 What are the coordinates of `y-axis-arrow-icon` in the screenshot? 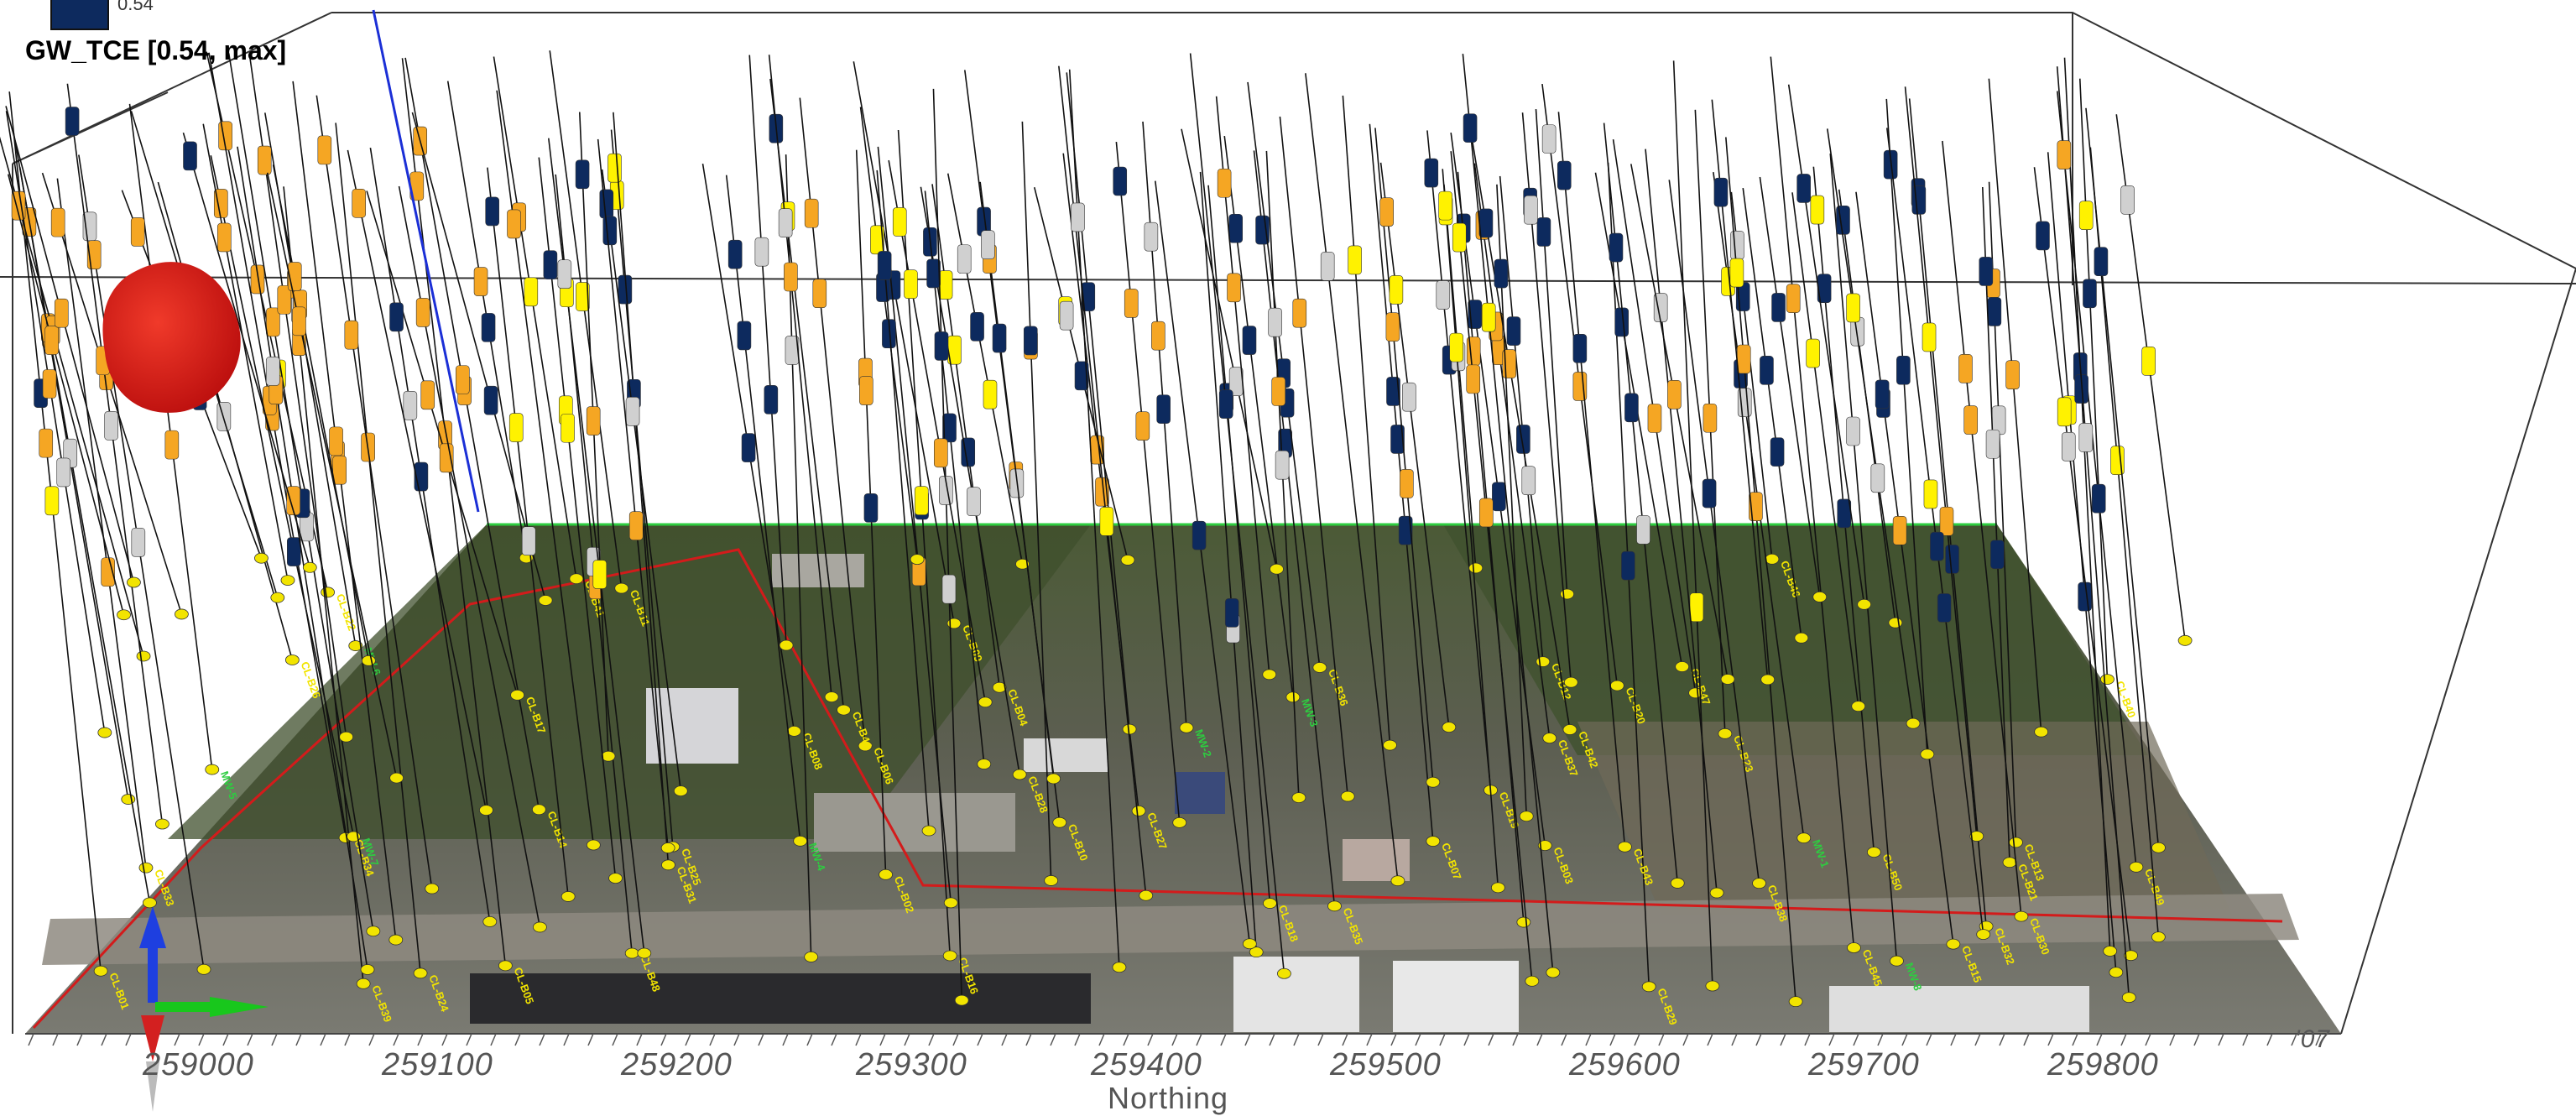 It's located at (239, 1007).